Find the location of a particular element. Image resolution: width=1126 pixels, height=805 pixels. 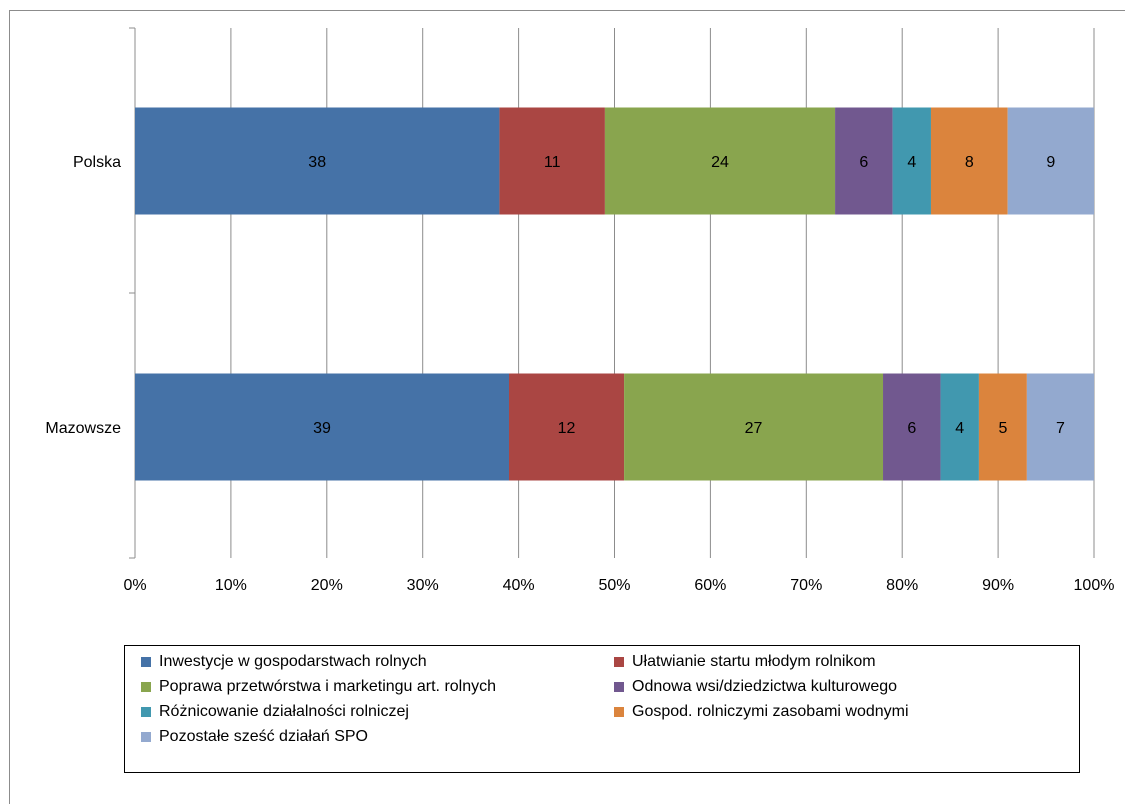

data-label: 24 is located at coordinates (720, 162).